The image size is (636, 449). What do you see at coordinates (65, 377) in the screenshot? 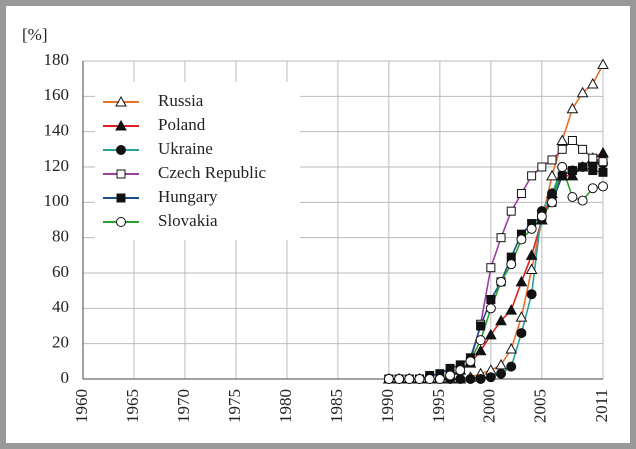
I see `y-tick-label: 0` at bounding box center [65, 377].